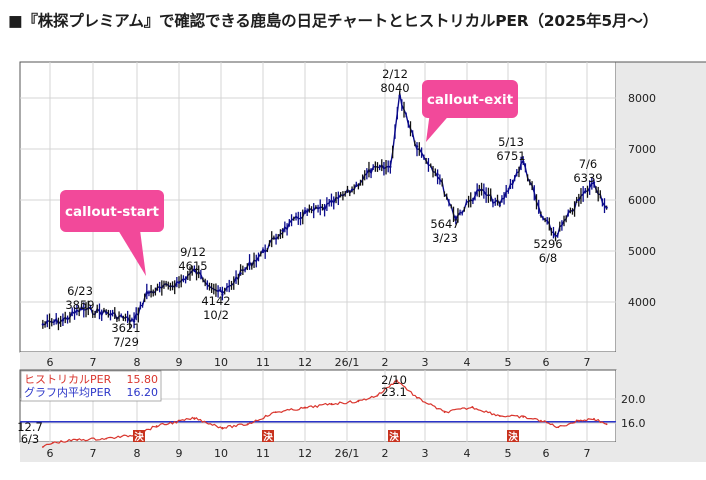 This screenshot has height=480, width=706. Describe the element at coordinates (470, 111) in the screenshot. I see `undefined: callout-exit` at that location.